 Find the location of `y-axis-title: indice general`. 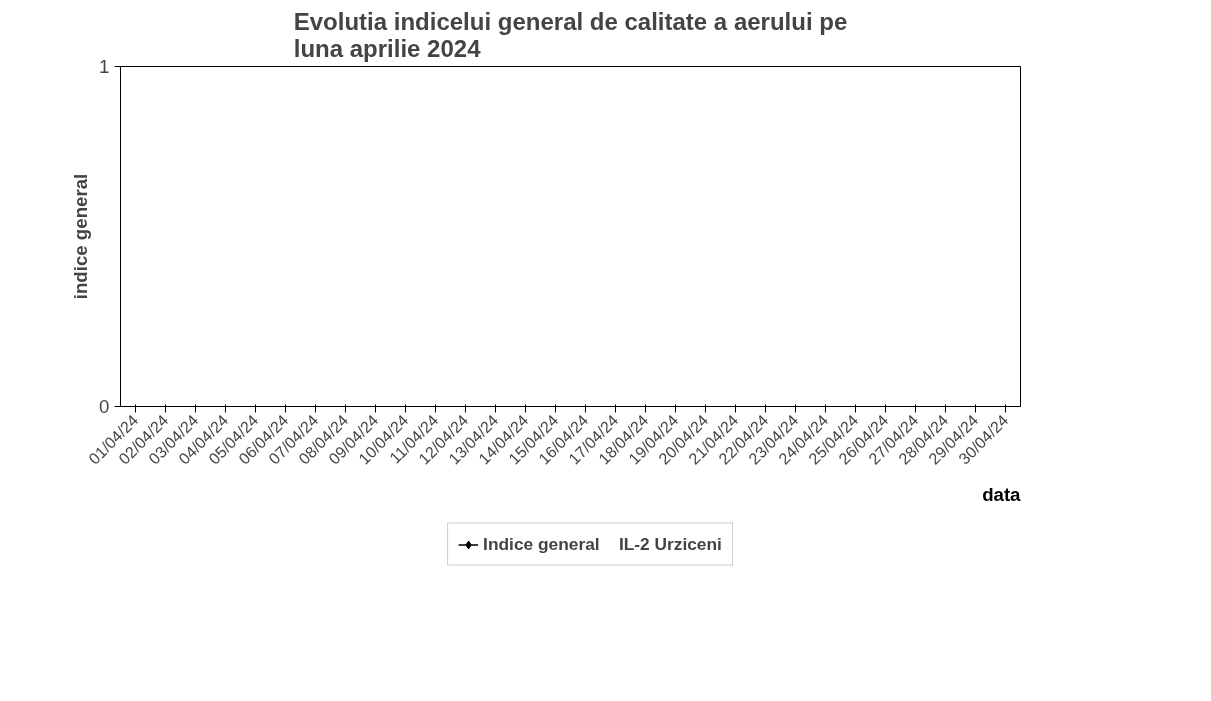

y-axis-title: indice general is located at coordinates (81, 236).